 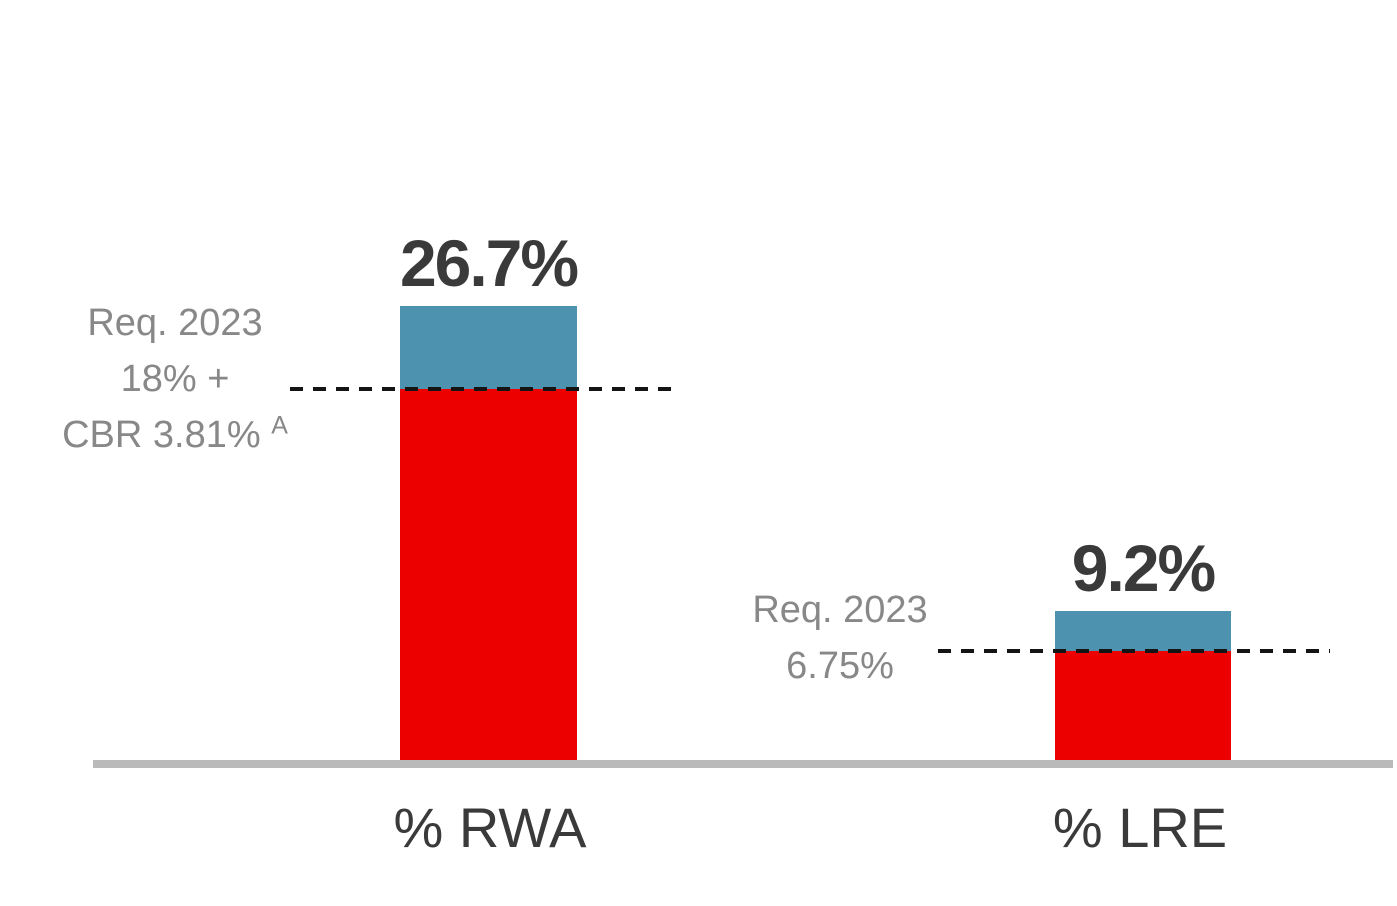 I want to click on requirement-dashed-line-lre, so click(x=1134, y=651).